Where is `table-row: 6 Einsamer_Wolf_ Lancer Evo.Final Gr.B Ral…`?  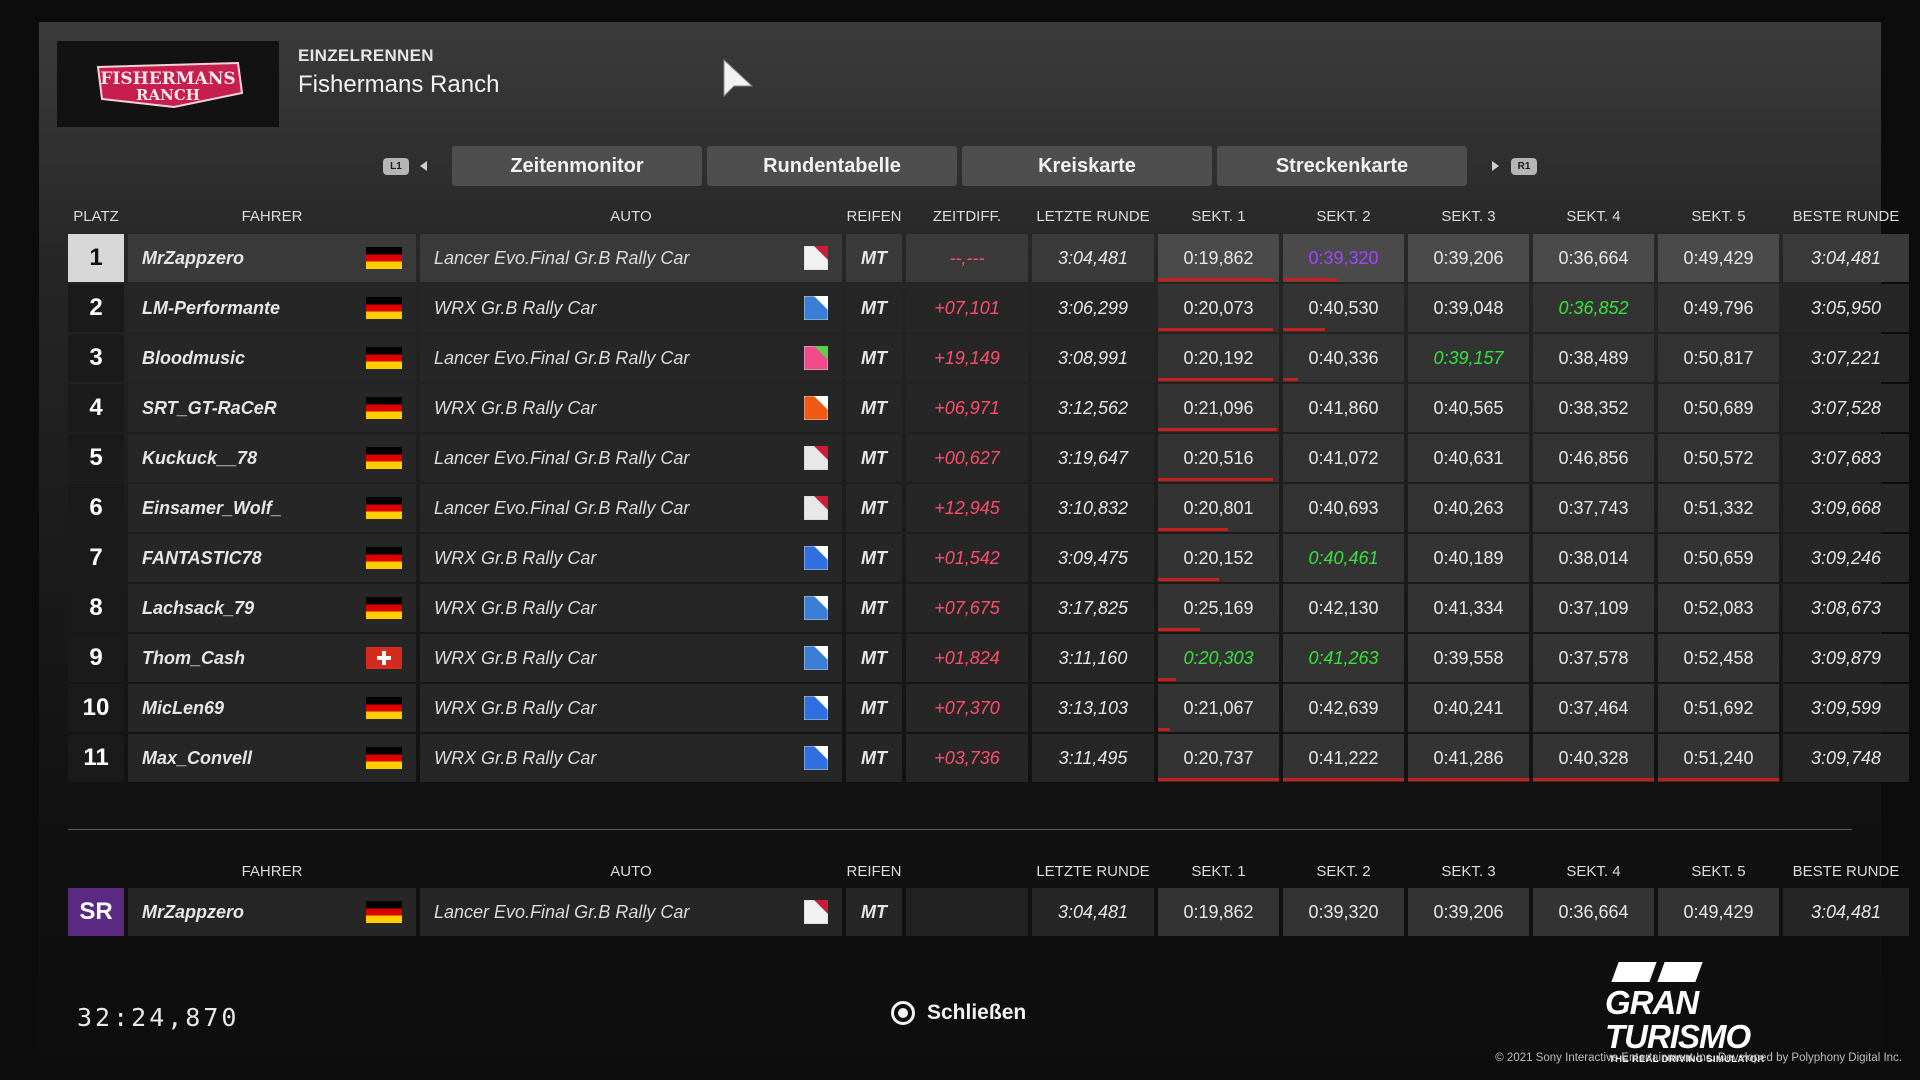 table-row: 6 Einsamer_Wolf_ Lancer Evo.Final Gr.B Ral… is located at coordinates (988, 508).